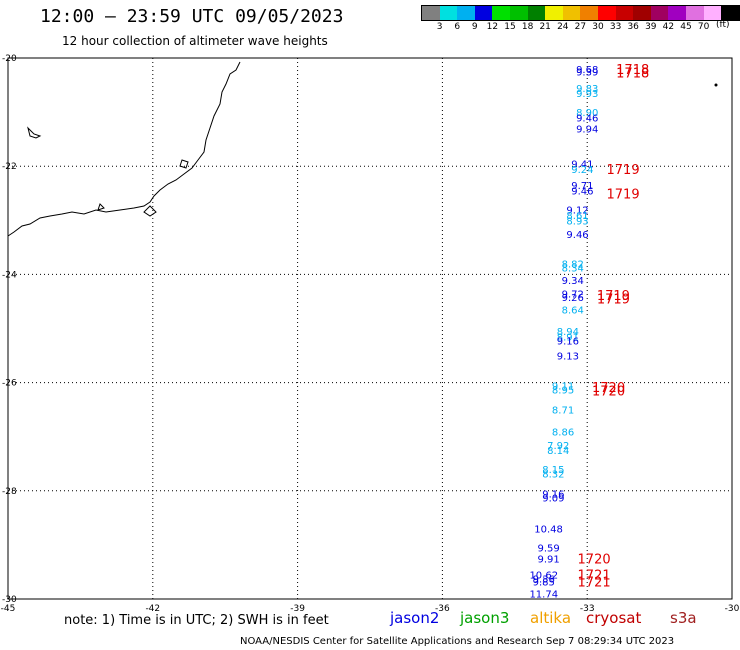  What do you see at coordinates (548, 549) in the screenshot?
I see `wave-height-value: 9.59` at bounding box center [548, 549].